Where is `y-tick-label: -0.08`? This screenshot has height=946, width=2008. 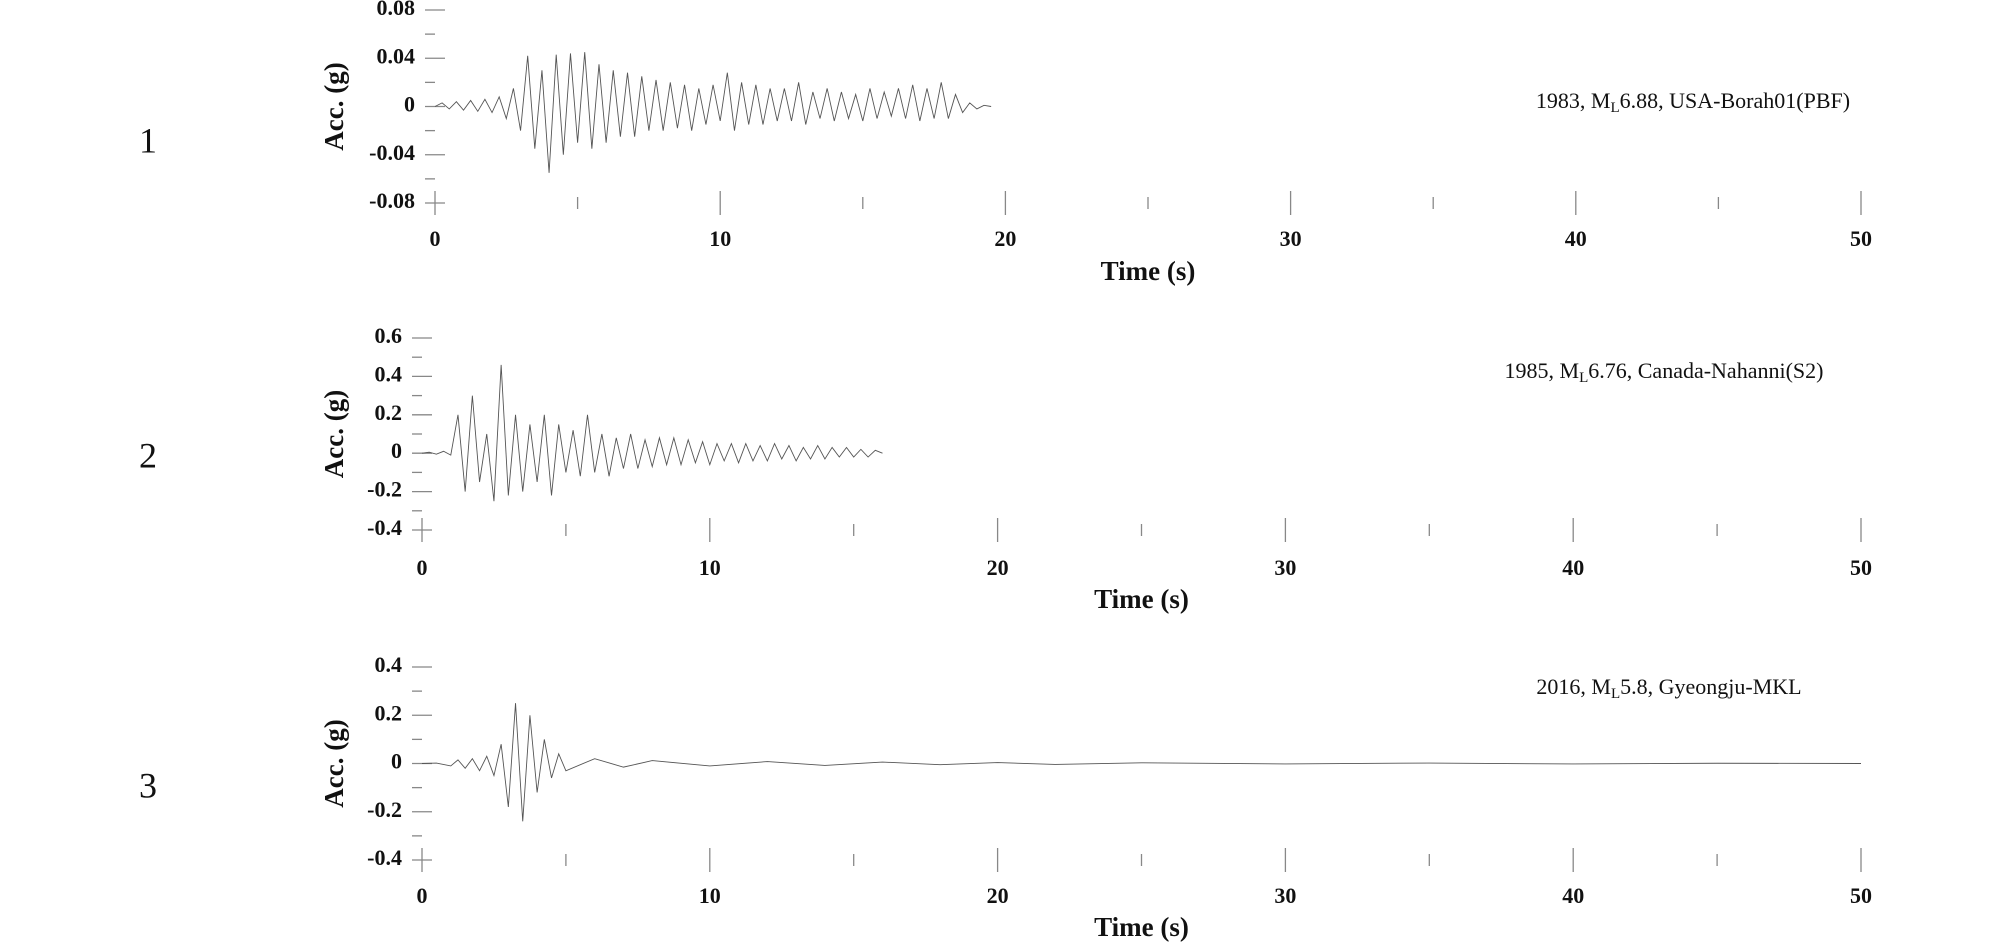 y-tick-label: -0.08 is located at coordinates (392, 200).